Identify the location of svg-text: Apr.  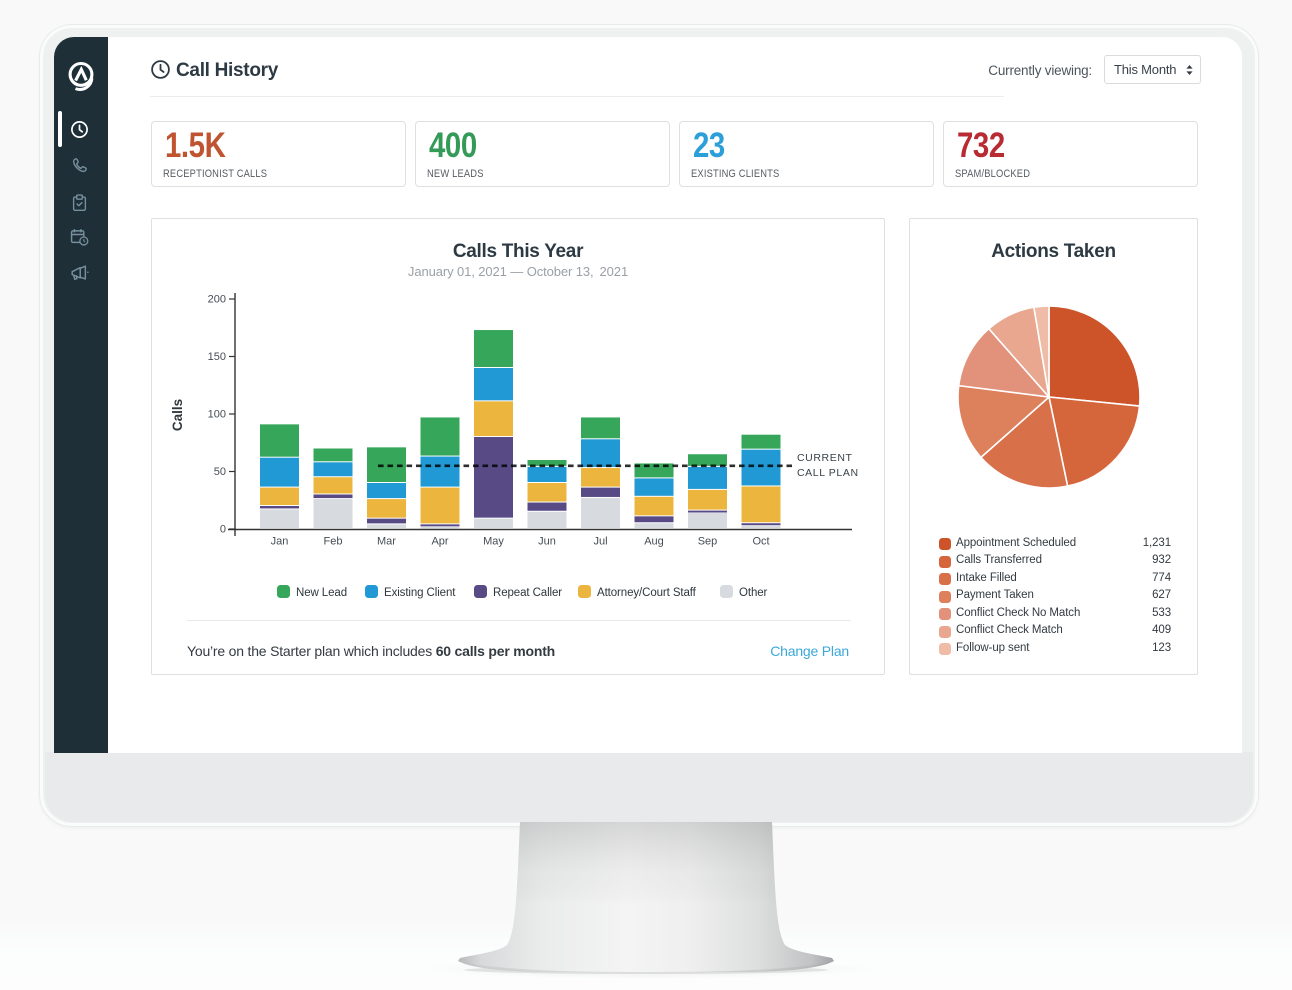
(439, 542).